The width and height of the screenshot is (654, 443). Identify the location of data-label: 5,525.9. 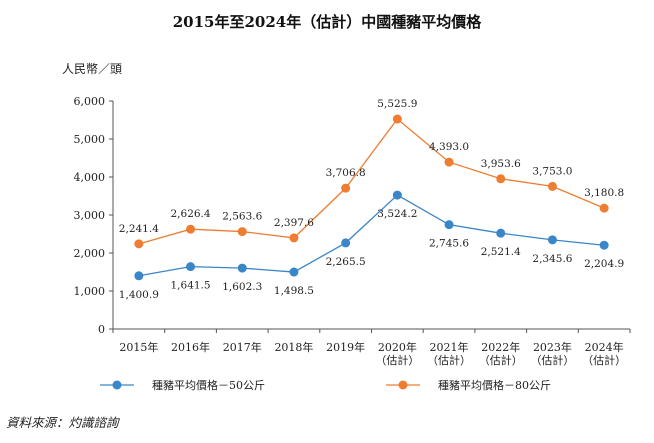
(397, 104).